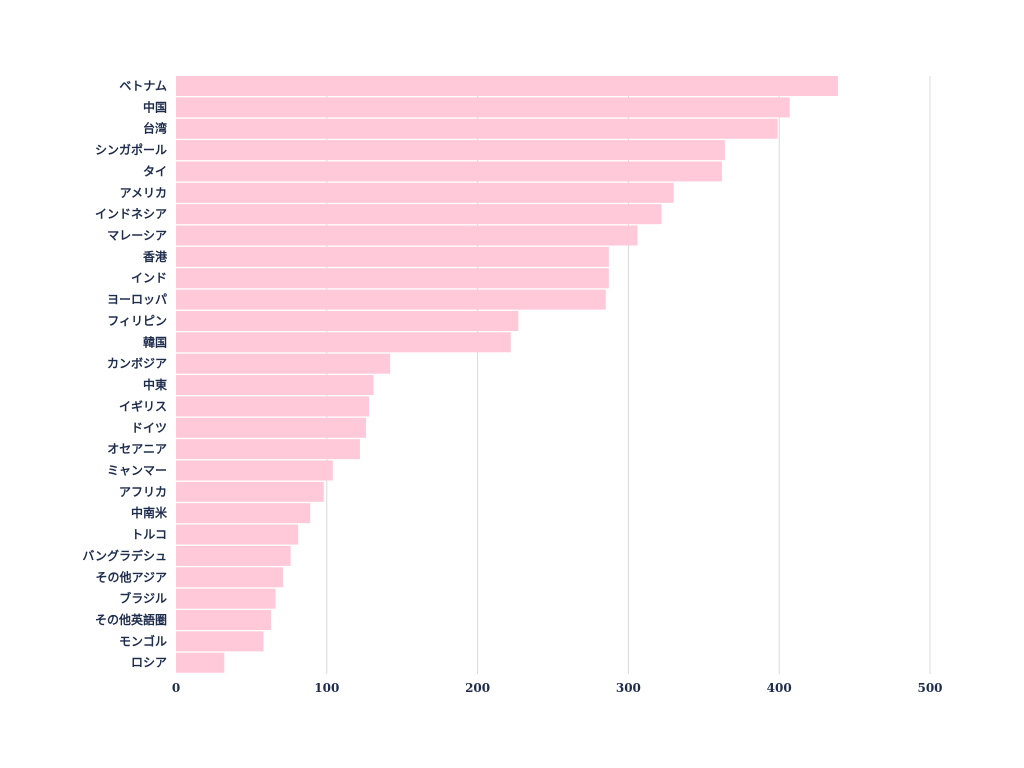 The image size is (1024, 768). Describe the element at coordinates (149, 512) in the screenshot. I see `category-label: 中南米` at that location.